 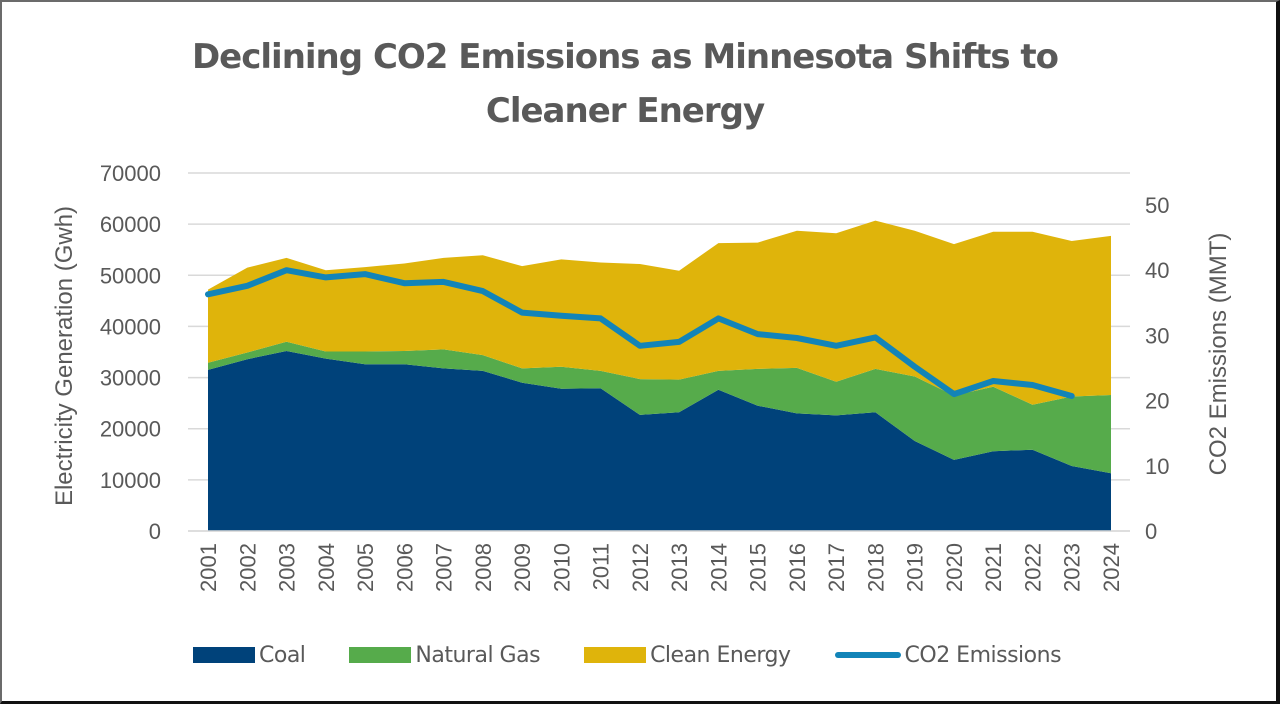 I want to click on legend-label-natural-gas: Natural Gas, so click(x=478, y=655).